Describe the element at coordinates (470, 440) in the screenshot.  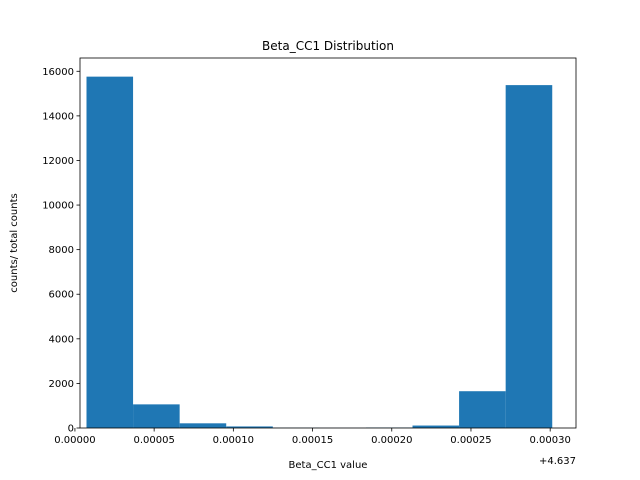
I see `x-tick-label: 0.00025` at that location.